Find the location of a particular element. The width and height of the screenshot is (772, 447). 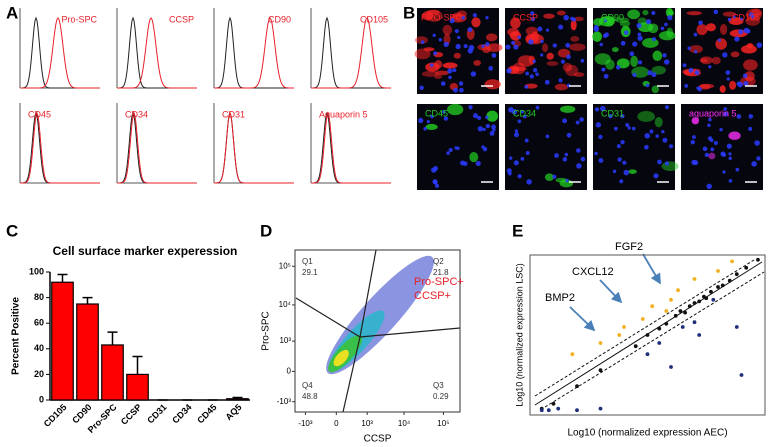

panel-label: C is located at coordinates (12, 230).